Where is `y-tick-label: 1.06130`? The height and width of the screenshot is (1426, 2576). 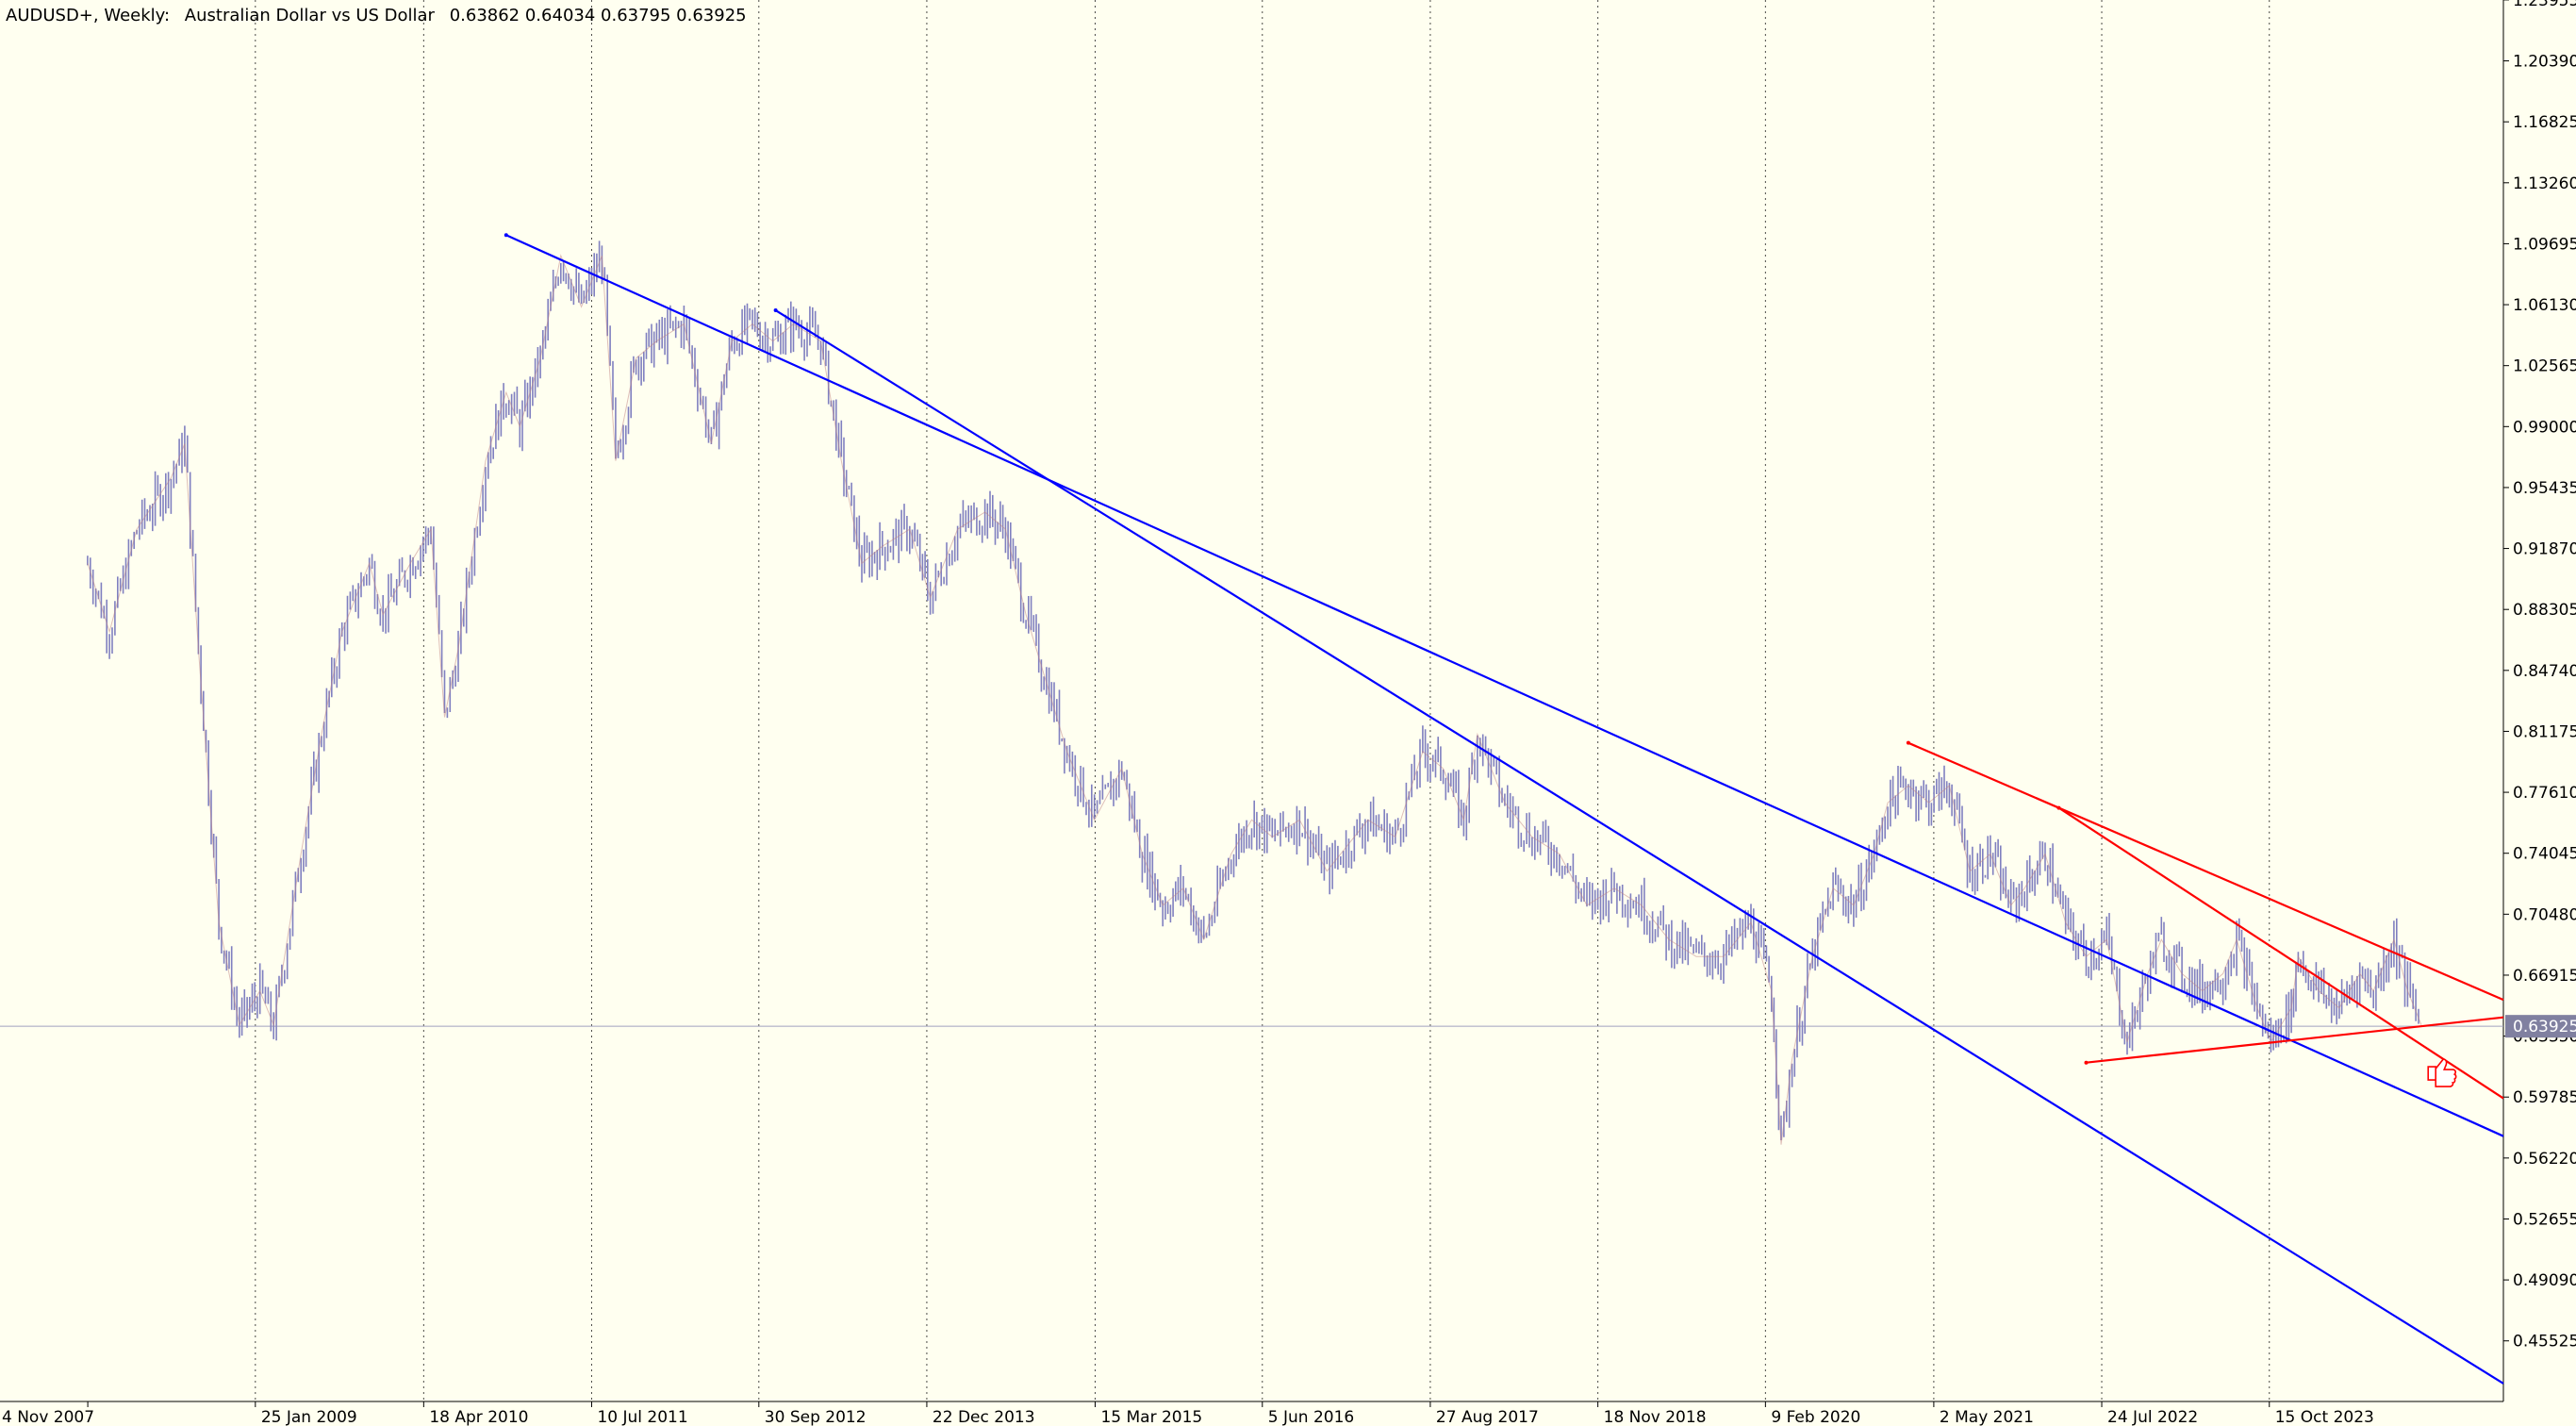
y-tick-label: 1.06130 is located at coordinates (2544, 306).